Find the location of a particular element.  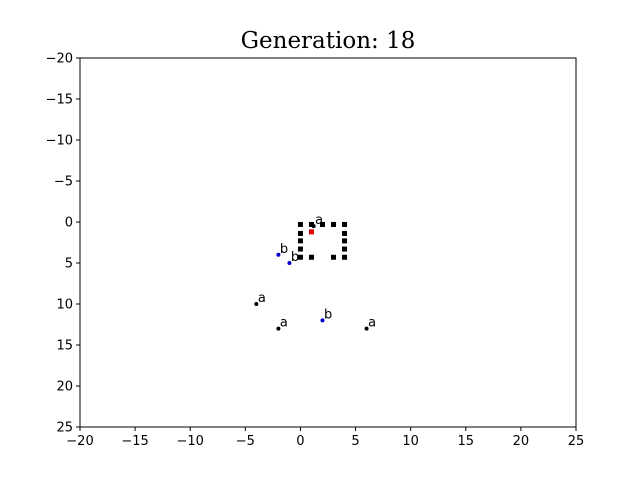

y-tick-label: −10 is located at coordinates (59, 141).